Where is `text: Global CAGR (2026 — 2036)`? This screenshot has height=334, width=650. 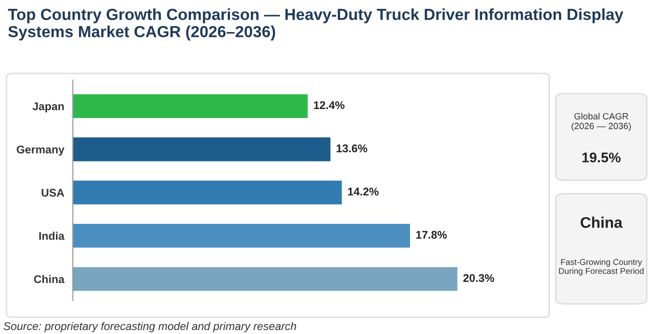 text: Global CAGR (2026 — 2036) is located at coordinates (601, 121).